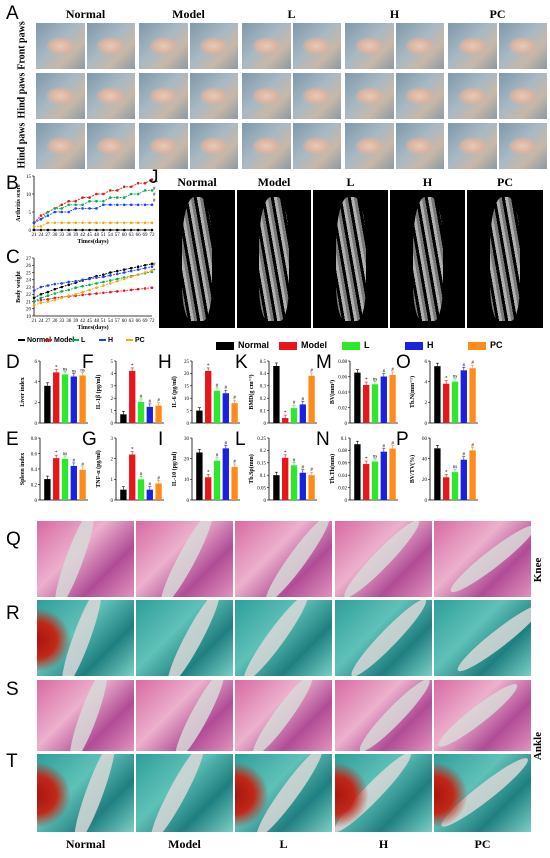  I want to click on series-line-l, so click(92, 206).